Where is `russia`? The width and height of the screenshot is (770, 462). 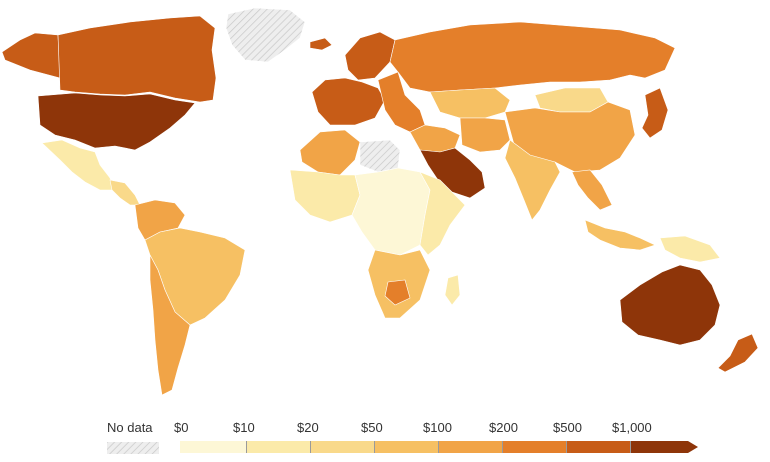 russia is located at coordinates (532, 57).